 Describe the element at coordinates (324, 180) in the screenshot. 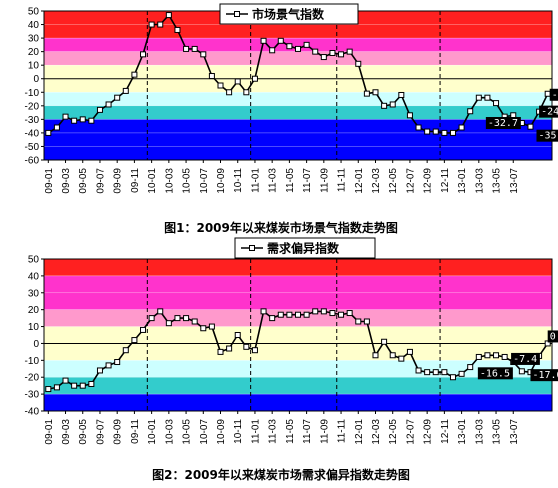

I see `x-tick-label: 11-09` at that location.